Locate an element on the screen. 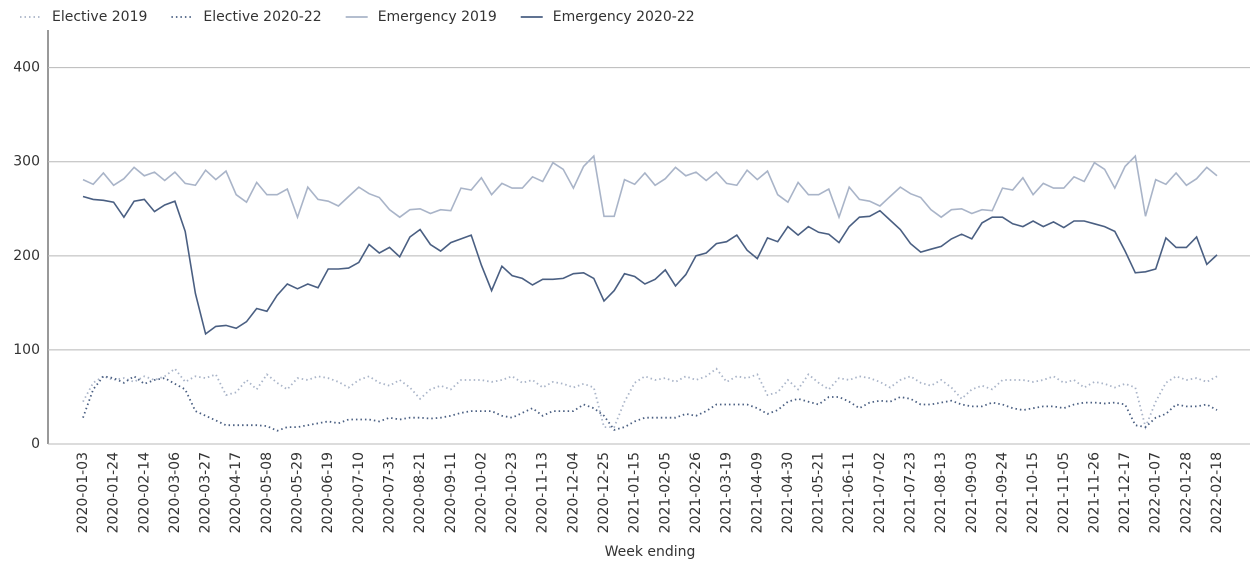 This screenshot has height=566, width=1250. x-tick-label: 2021-02-26 is located at coordinates (696, 492).